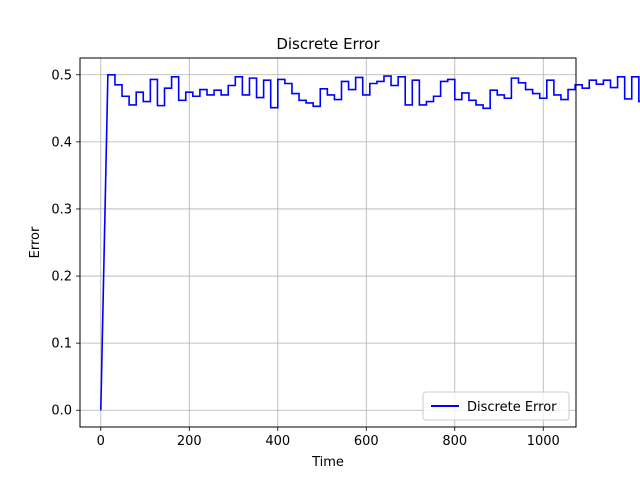 This screenshot has height=480, width=640. Describe the element at coordinates (512, 407) in the screenshot. I see `legend-label: Discrete Error` at that location.